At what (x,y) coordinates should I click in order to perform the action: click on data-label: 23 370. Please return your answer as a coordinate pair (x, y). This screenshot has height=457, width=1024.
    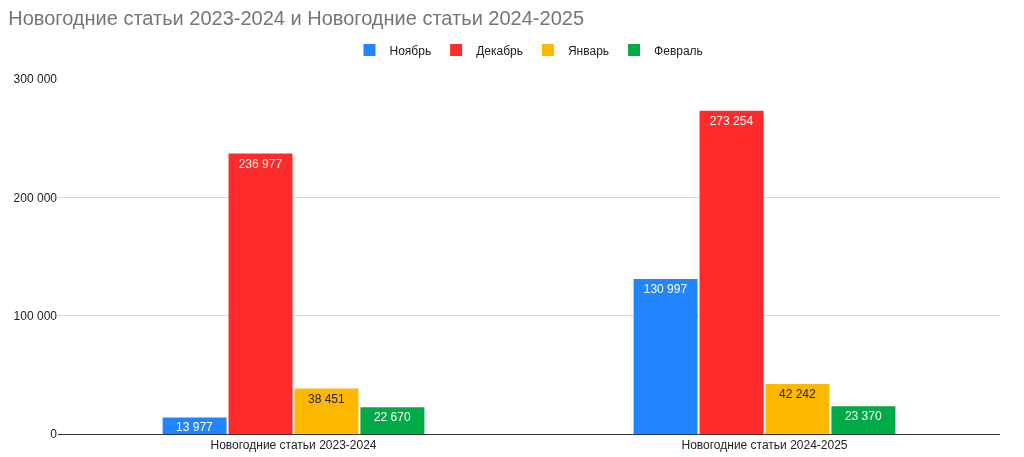
    Looking at the image, I should click on (863, 416).